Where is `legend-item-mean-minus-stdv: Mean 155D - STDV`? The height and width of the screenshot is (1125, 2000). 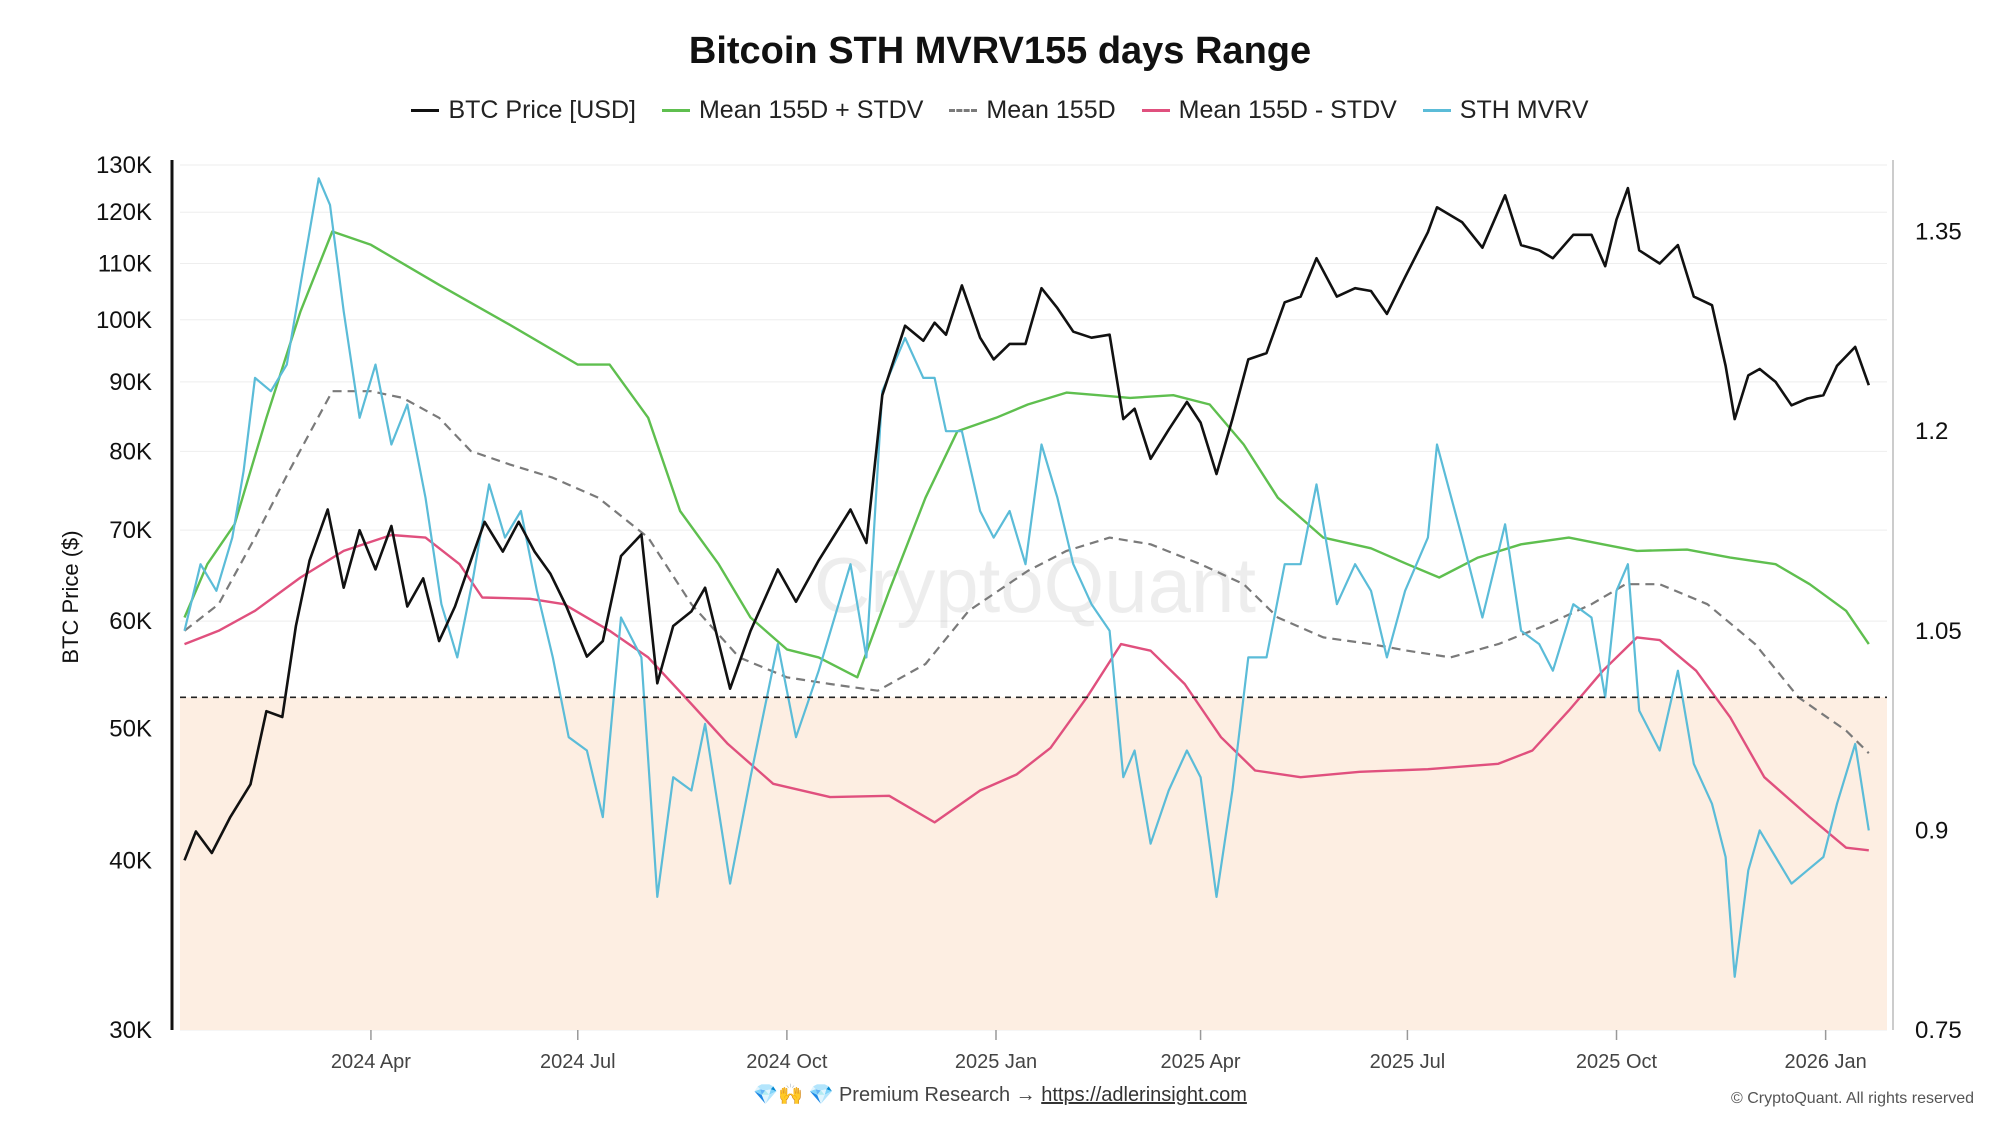
legend-item-mean-minus-stdv: Mean 155D - STDV is located at coordinates (1269, 110).